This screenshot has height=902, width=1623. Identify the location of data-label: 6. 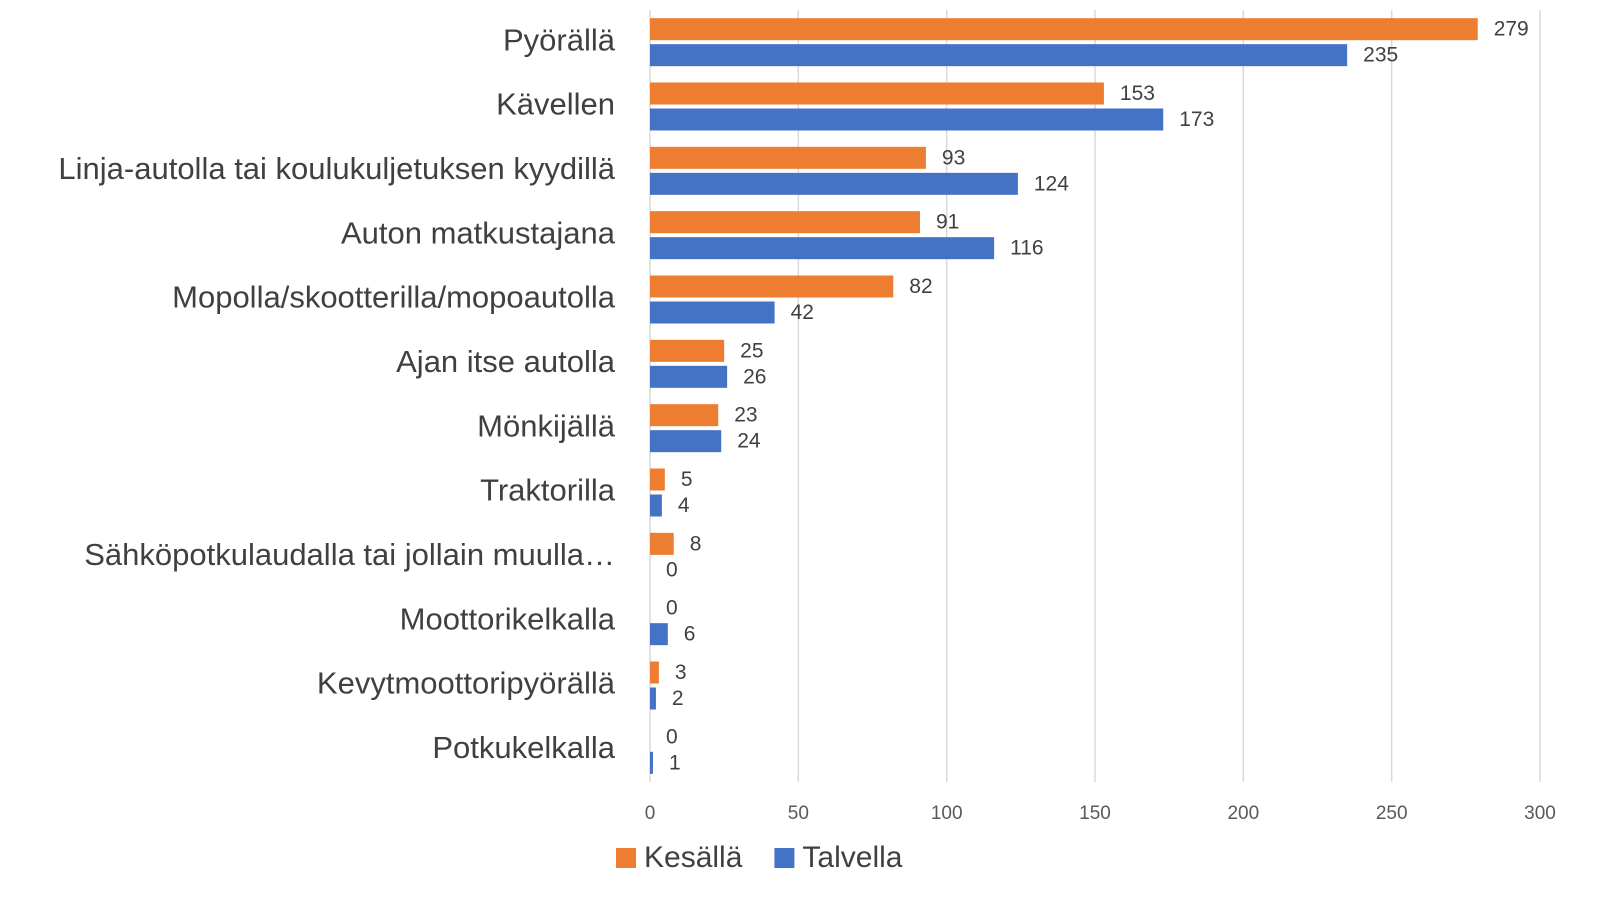
(690, 634).